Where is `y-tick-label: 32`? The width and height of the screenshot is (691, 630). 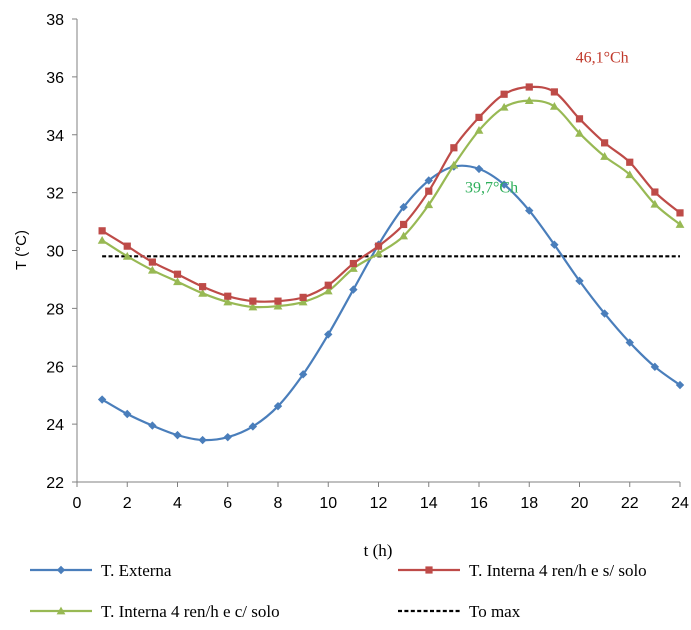
y-tick-label: 32 is located at coordinates (55, 194).